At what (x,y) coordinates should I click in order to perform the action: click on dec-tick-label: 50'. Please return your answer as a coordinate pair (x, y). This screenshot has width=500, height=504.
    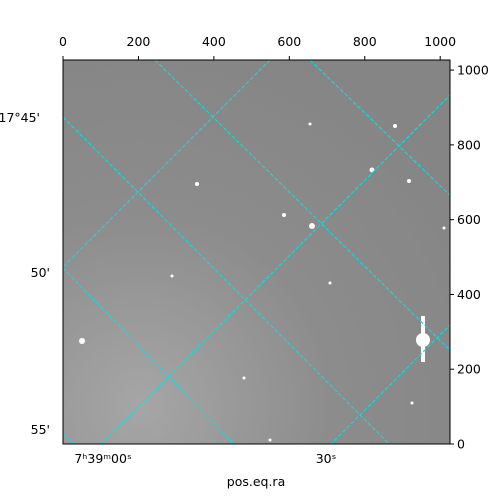
    Looking at the image, I should click on (40, 272).